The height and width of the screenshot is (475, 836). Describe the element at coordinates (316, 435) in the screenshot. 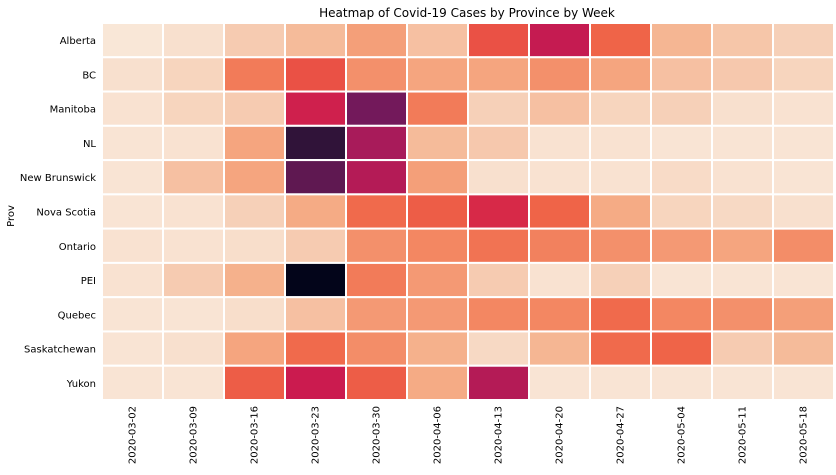

I see `x-tick-label: 2020-03-23` at that location.